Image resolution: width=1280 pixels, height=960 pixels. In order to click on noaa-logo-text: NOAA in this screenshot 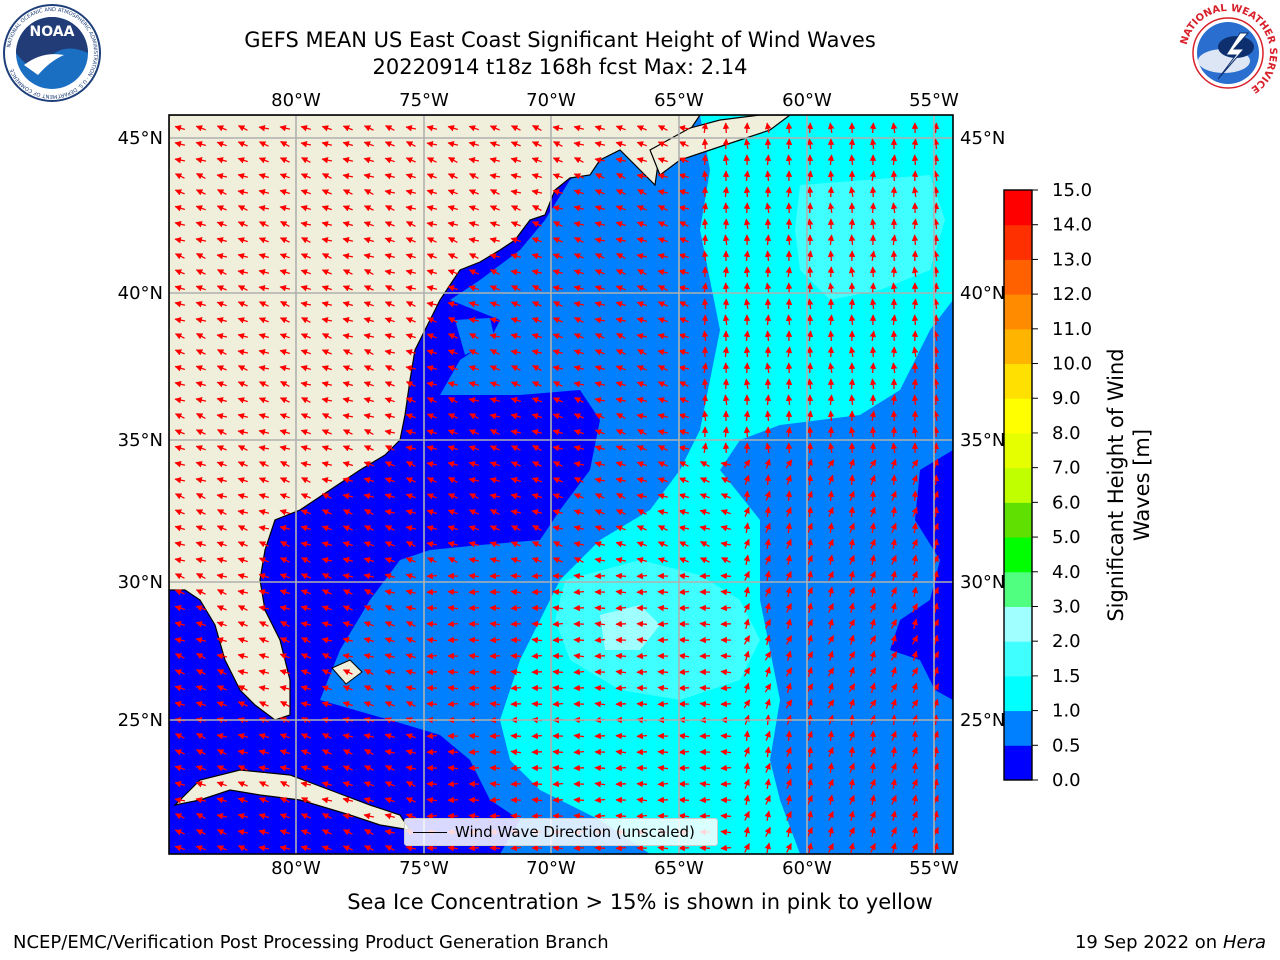, I will do `click(52, 32)`.